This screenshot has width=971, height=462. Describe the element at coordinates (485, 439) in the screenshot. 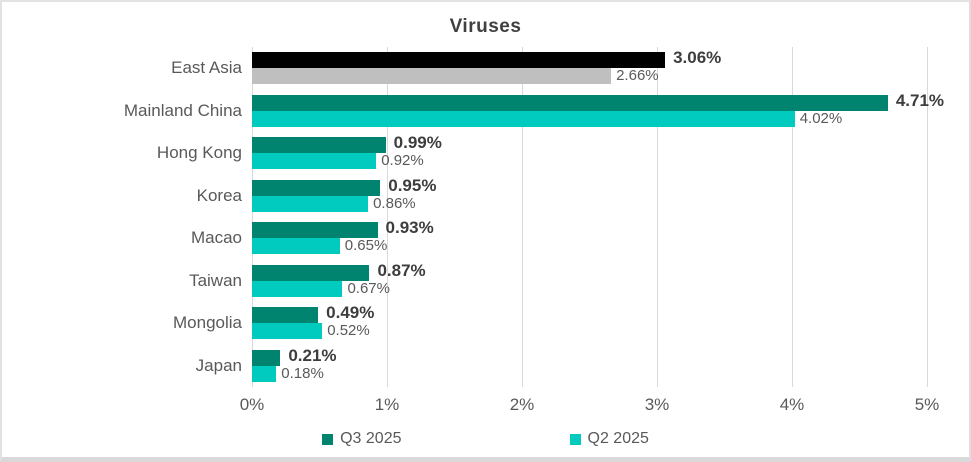

I see `legend: Q3 2025 Q2 2025` at that location.